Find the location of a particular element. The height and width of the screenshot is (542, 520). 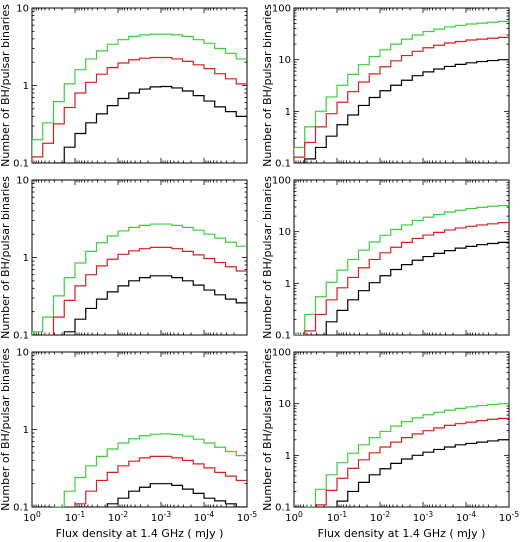

panel-row2-left: 0.1 1 10 Number of BH/pulsar binaries is located at coordinates (124, 259).